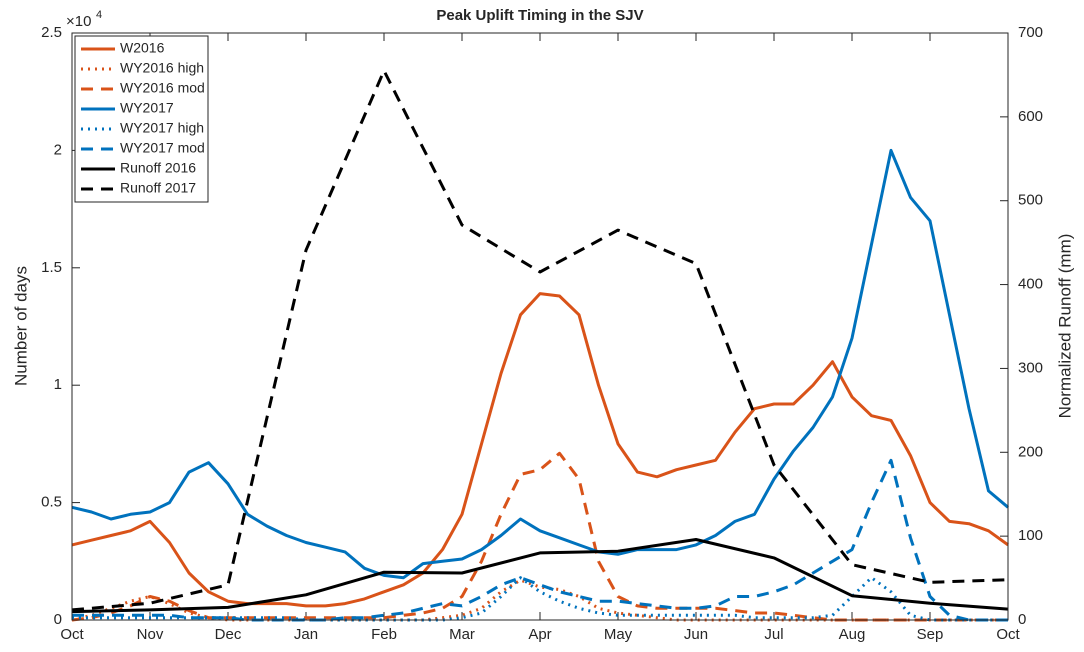 The image size is (1084, 652). What do you see at coordinates (1030, 200) in the screenshot?
I see `y2-tick-label: 500` at bounding box center [1030, 200].